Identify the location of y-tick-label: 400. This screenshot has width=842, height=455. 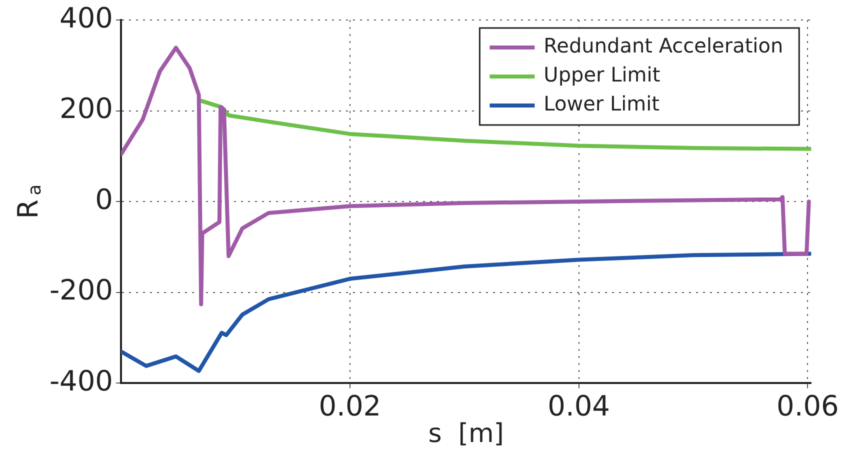
(86, 17).